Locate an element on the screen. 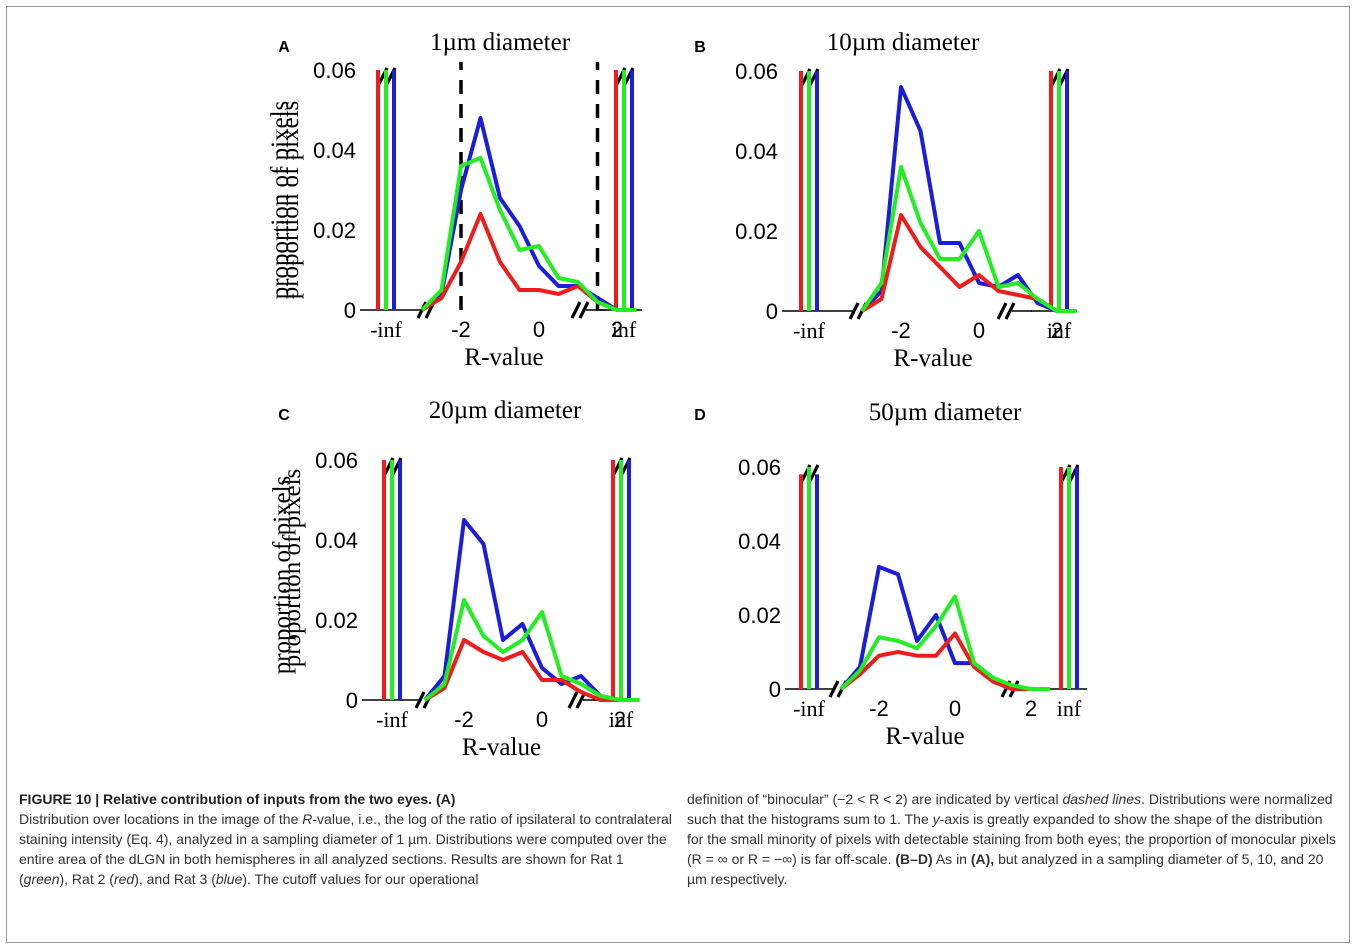  caption-italic: blue is located at coordinates (229, 879).